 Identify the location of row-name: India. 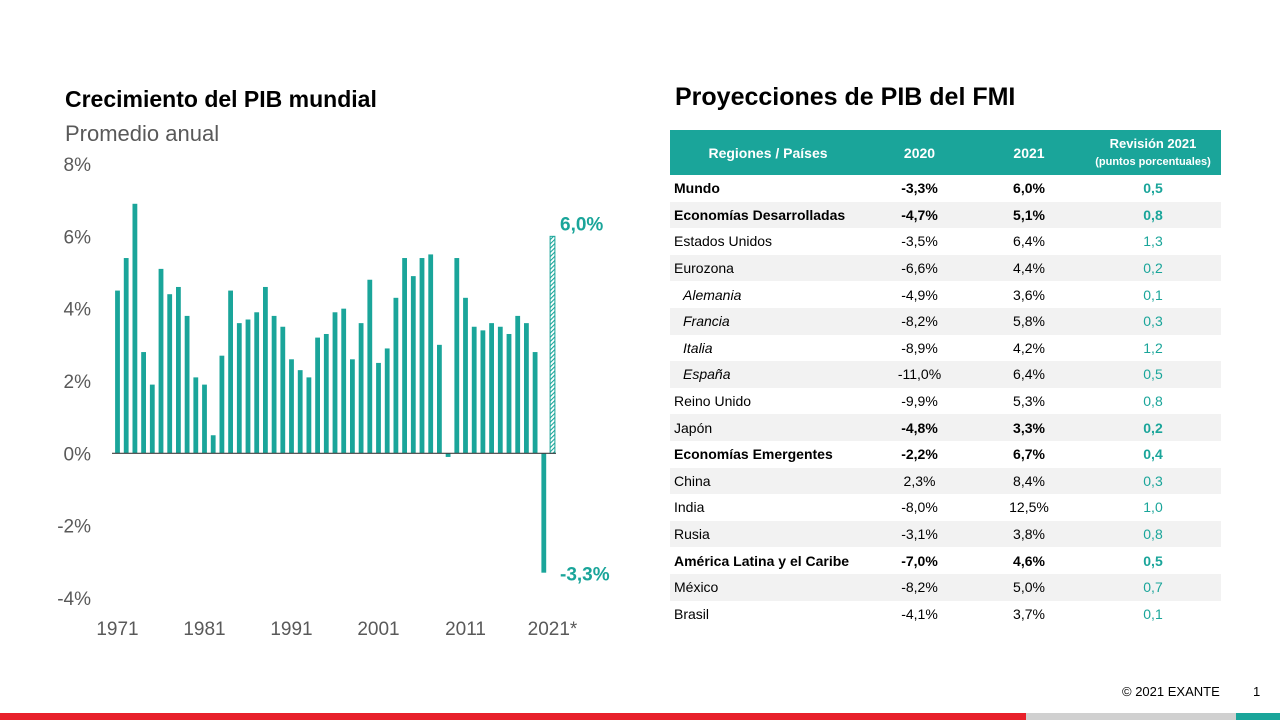
(689, 507).